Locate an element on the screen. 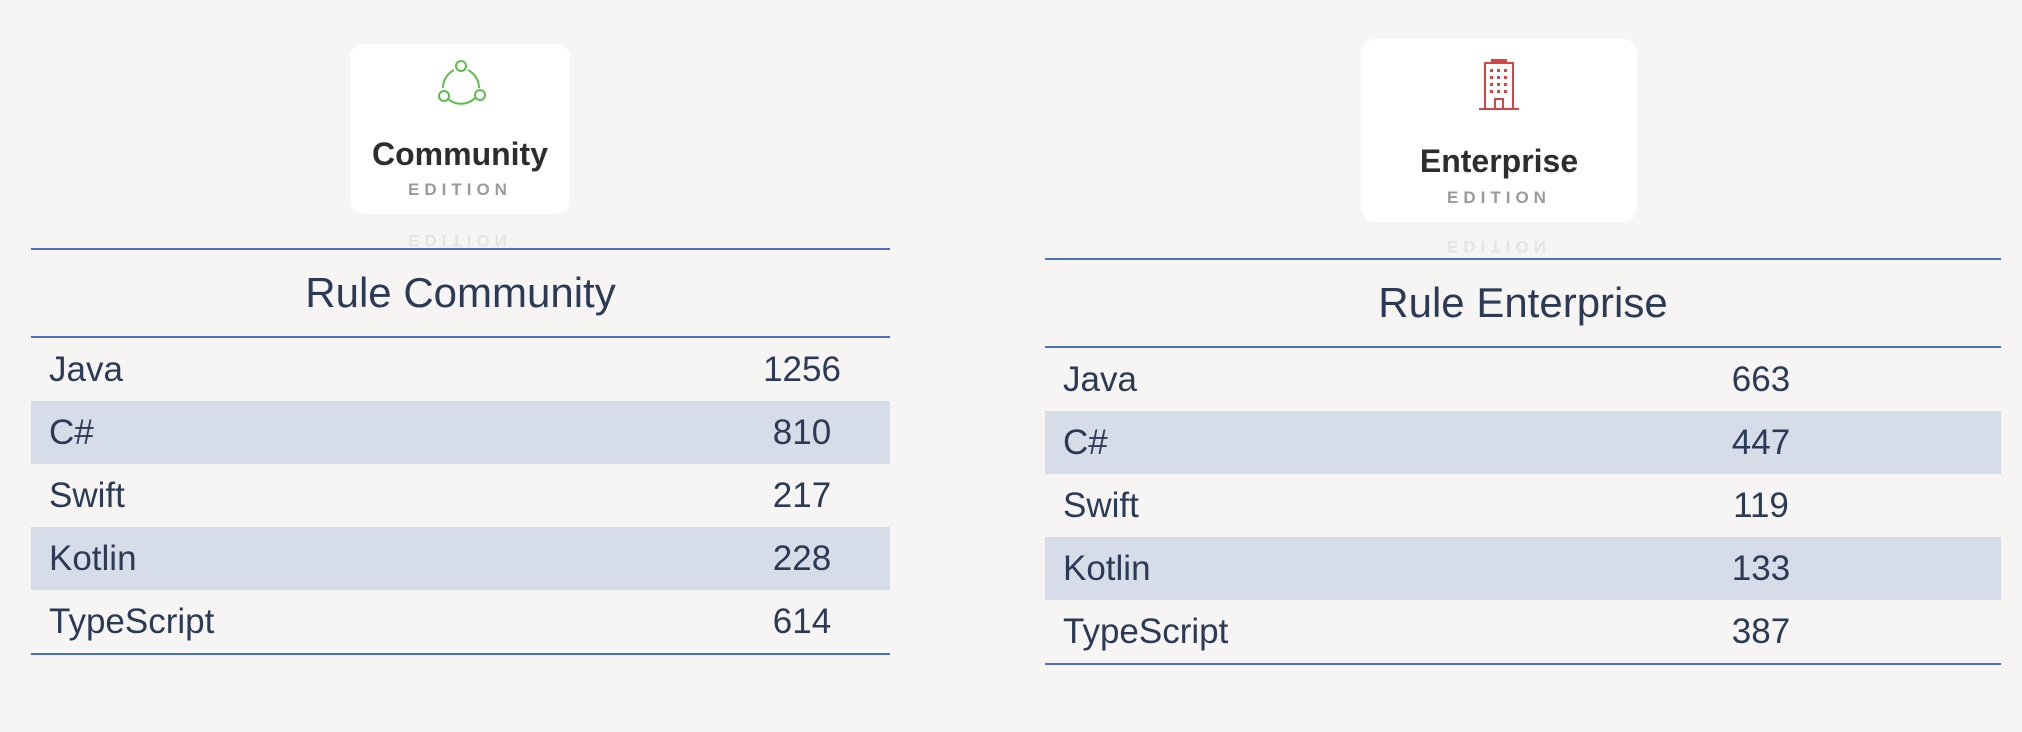 This screenshot has height=732, width=2022. table-row: C# 447 is located at coordinates (1523, 442).